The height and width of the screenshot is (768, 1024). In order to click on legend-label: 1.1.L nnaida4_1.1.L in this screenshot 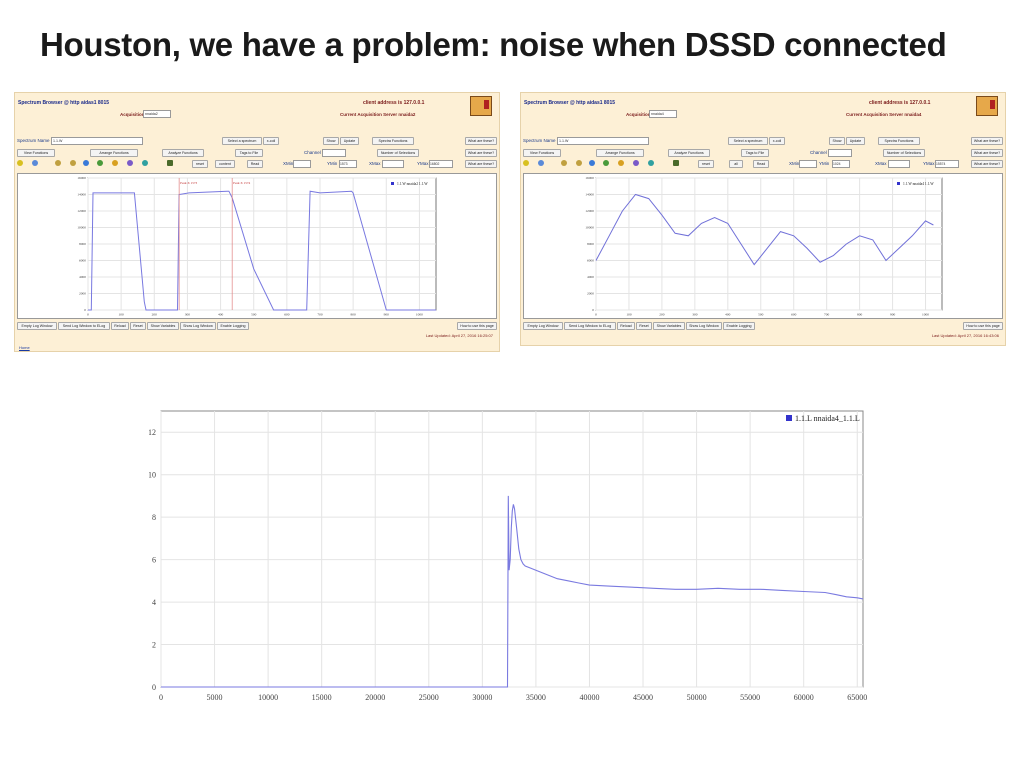, I will do `click(827, 418)`.